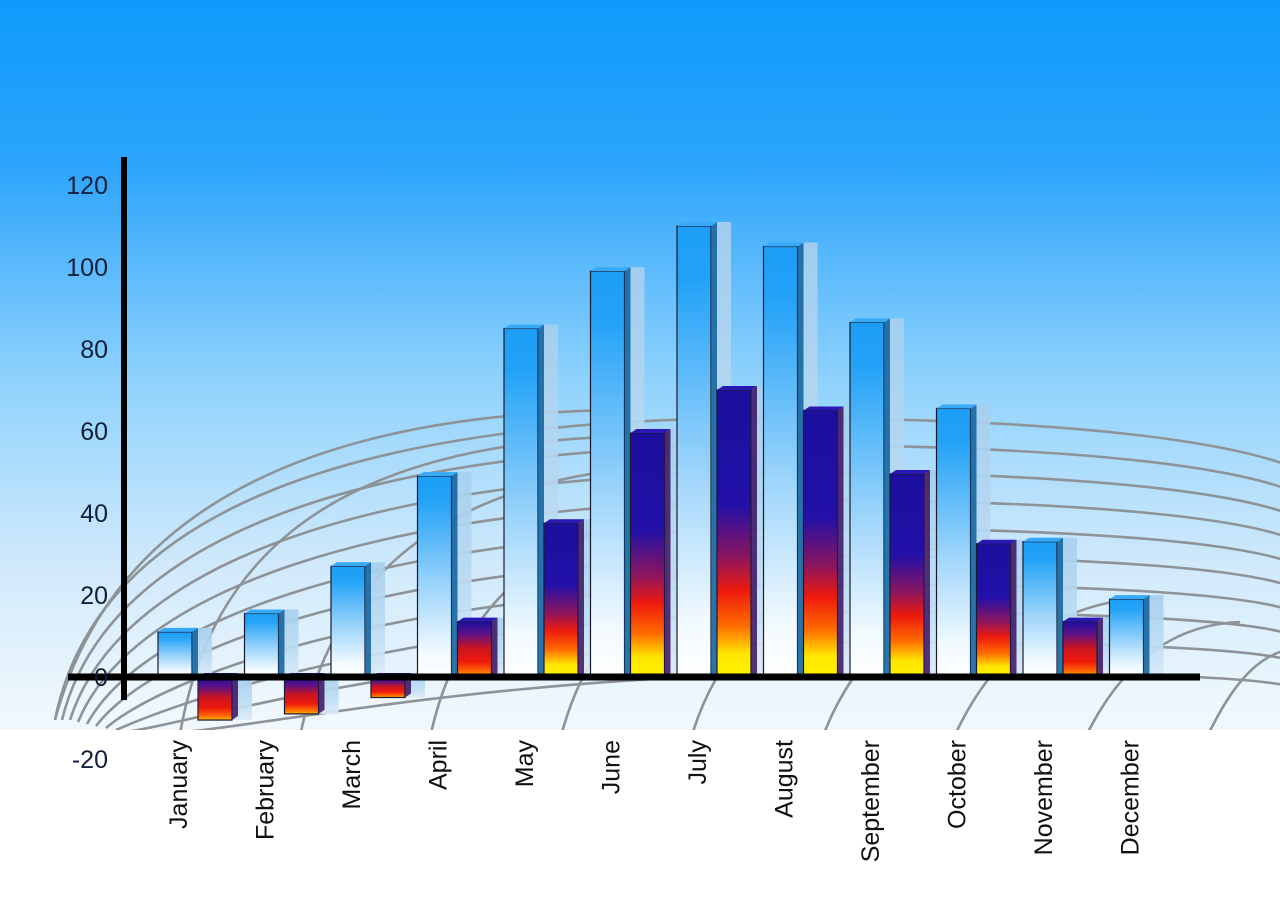 Image resolution: width=1280 pixels, height=905 pixels. I want to click on bar-april-series2, so click(484, 647).